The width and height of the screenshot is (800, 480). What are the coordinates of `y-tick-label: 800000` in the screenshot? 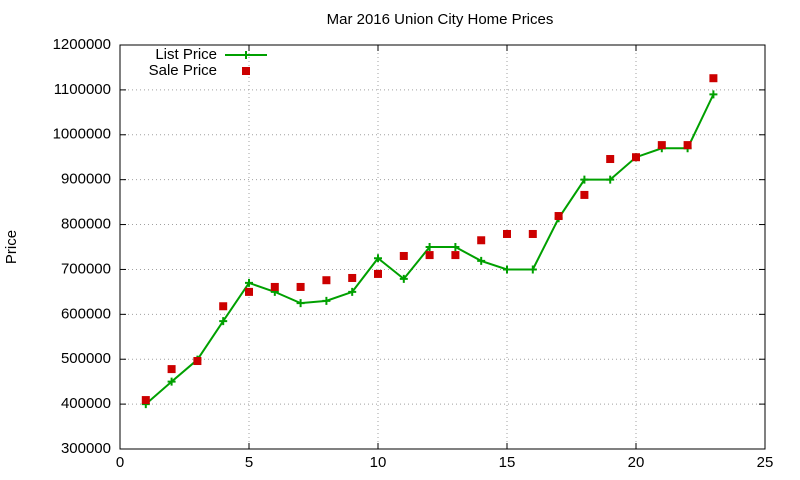 It's located at (86, 224).